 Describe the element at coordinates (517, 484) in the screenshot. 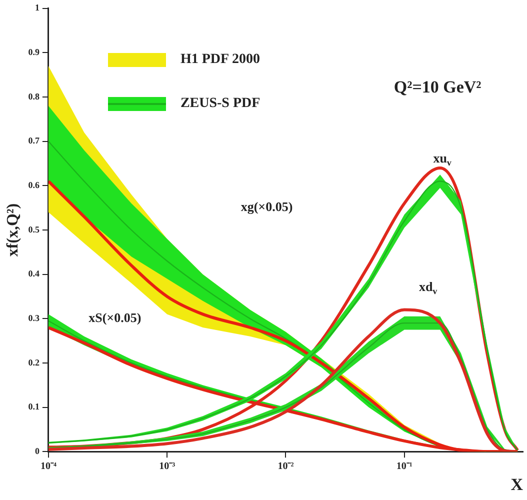

I see `x-axis-title: X` at that location.